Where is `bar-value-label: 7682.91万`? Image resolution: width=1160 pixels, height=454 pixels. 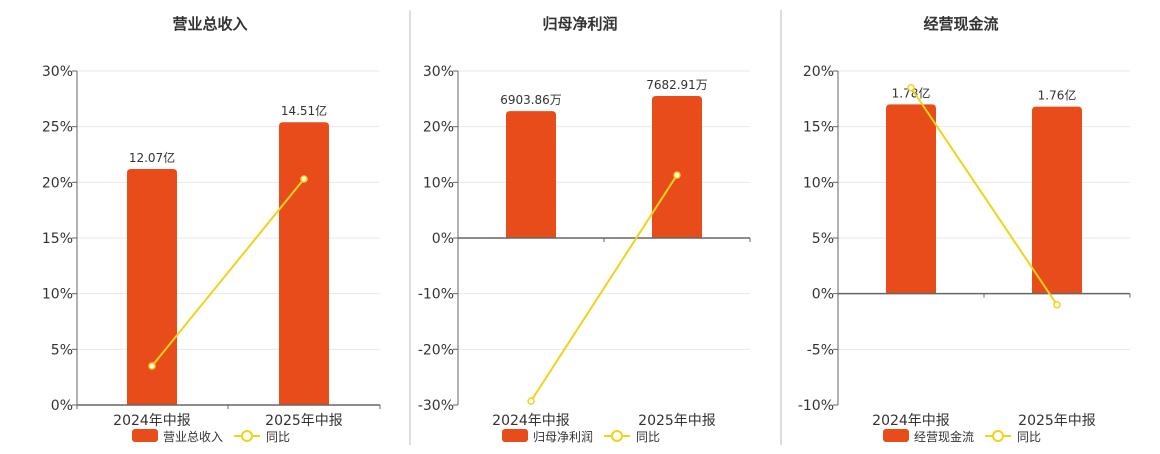 bar-value-label: 7682.91万 is located at coordinates (677, 85).